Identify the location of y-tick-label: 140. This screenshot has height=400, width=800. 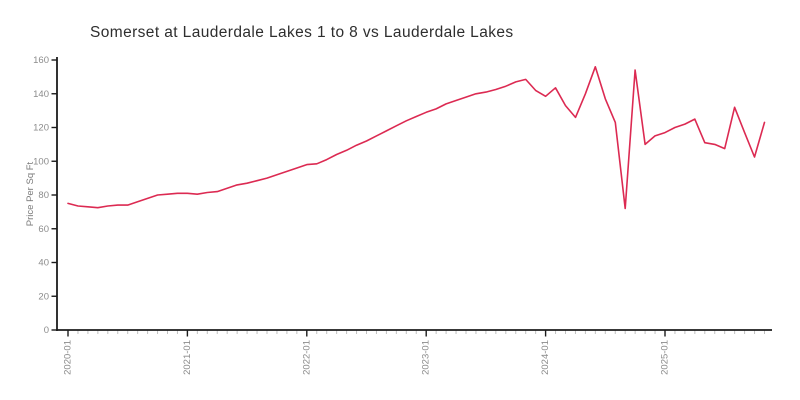
(41, 94).